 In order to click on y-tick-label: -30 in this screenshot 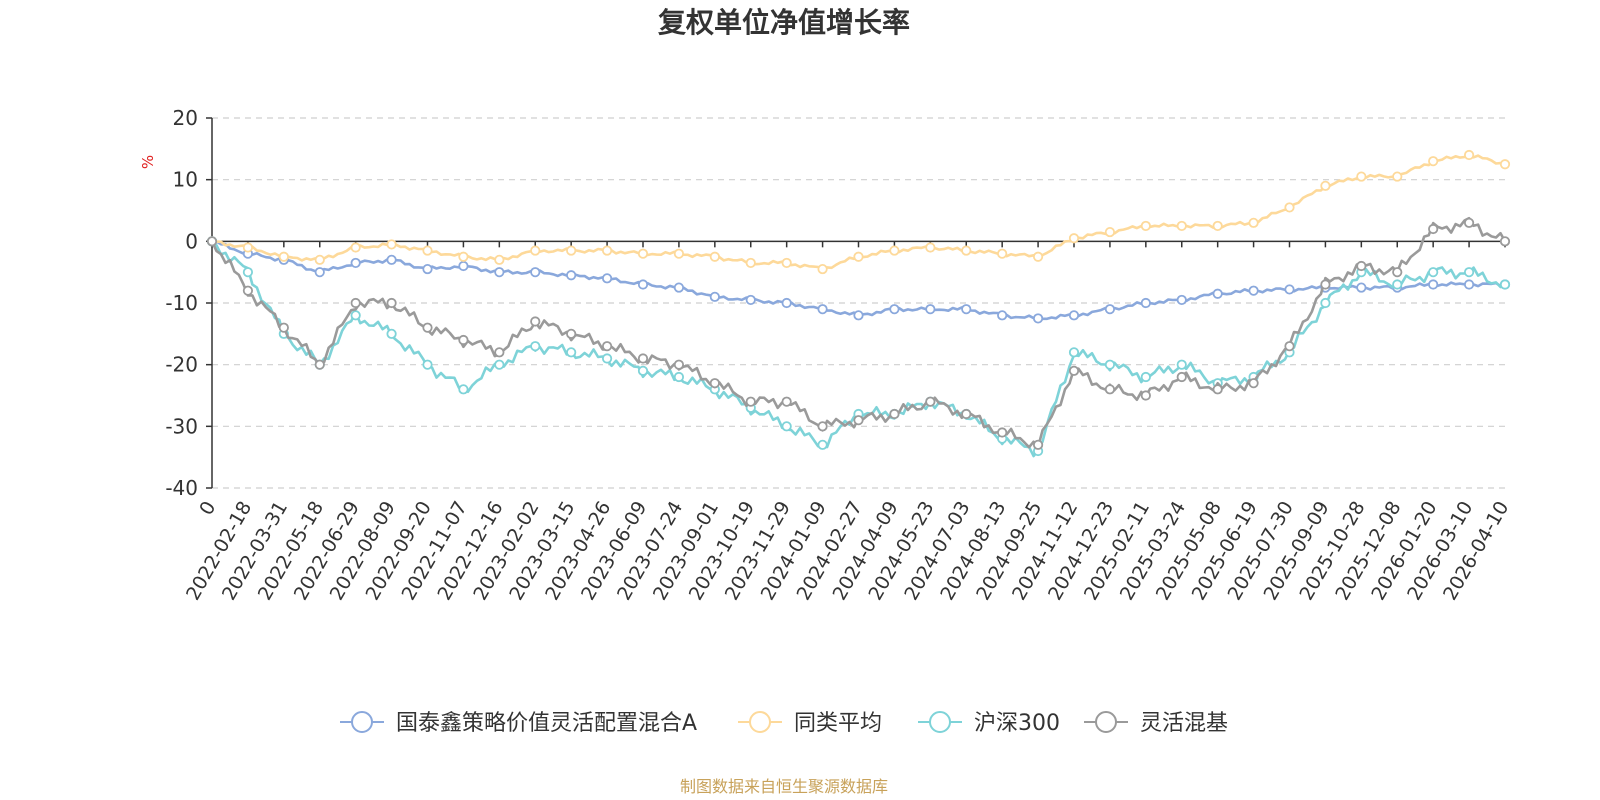, I will do `click(181, 426)`.